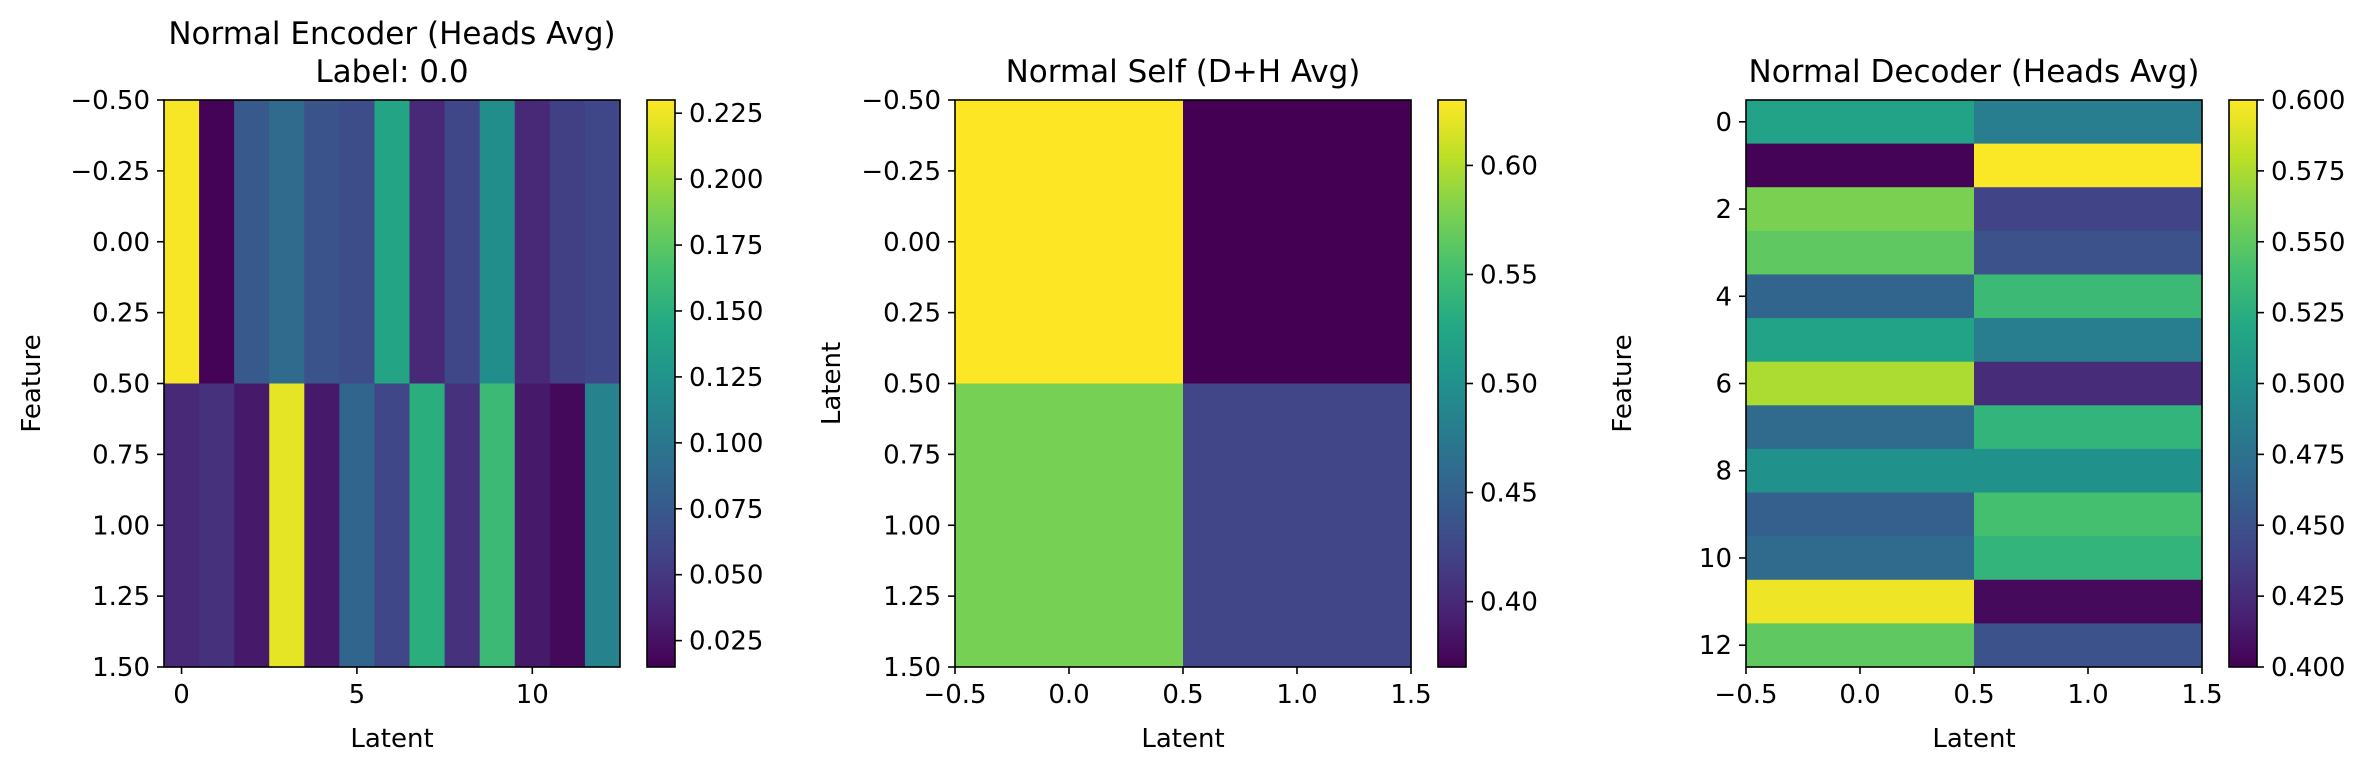 Image resolution: width=2375 pixels, height=774 pixels. Describe the element at coordinates (2308, 526) in the screenshot. I see `colorbar-tick-label: 0.450` at that location.